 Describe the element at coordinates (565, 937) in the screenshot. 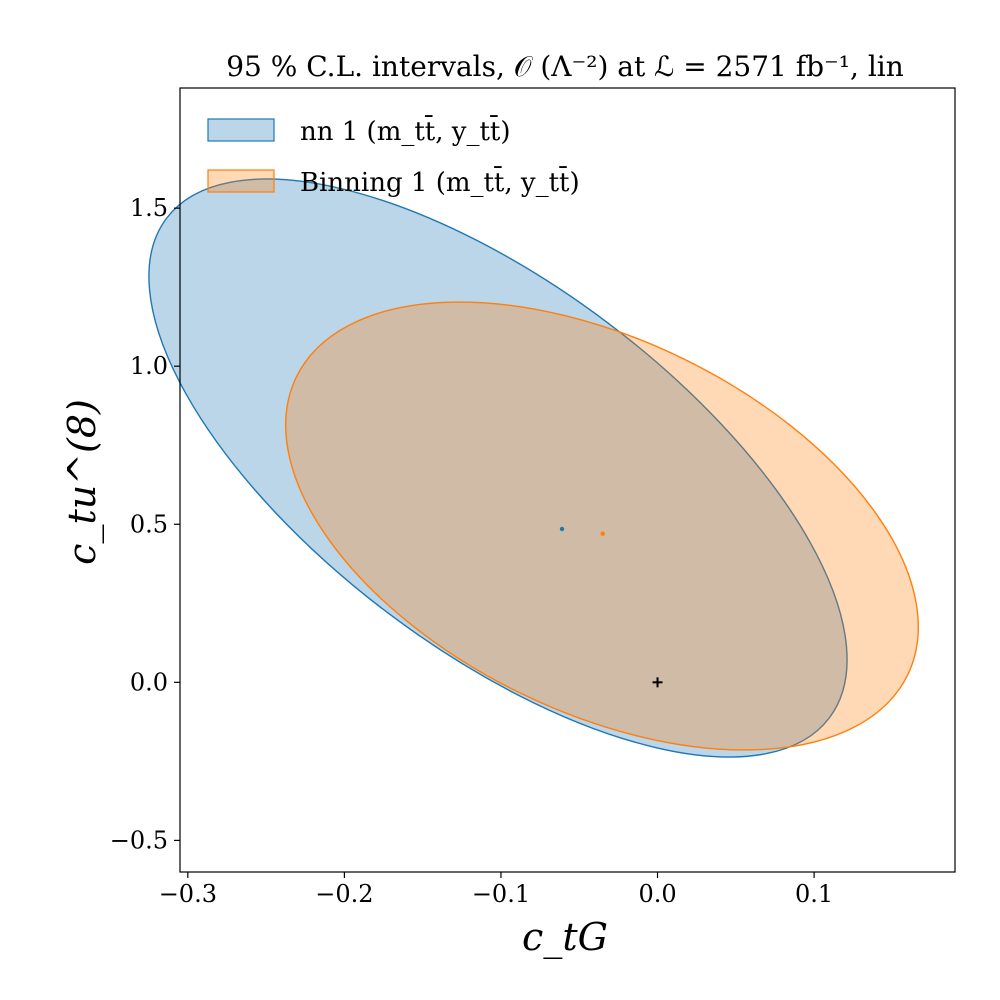

I see `x-axis-title: c_tG` at that location.